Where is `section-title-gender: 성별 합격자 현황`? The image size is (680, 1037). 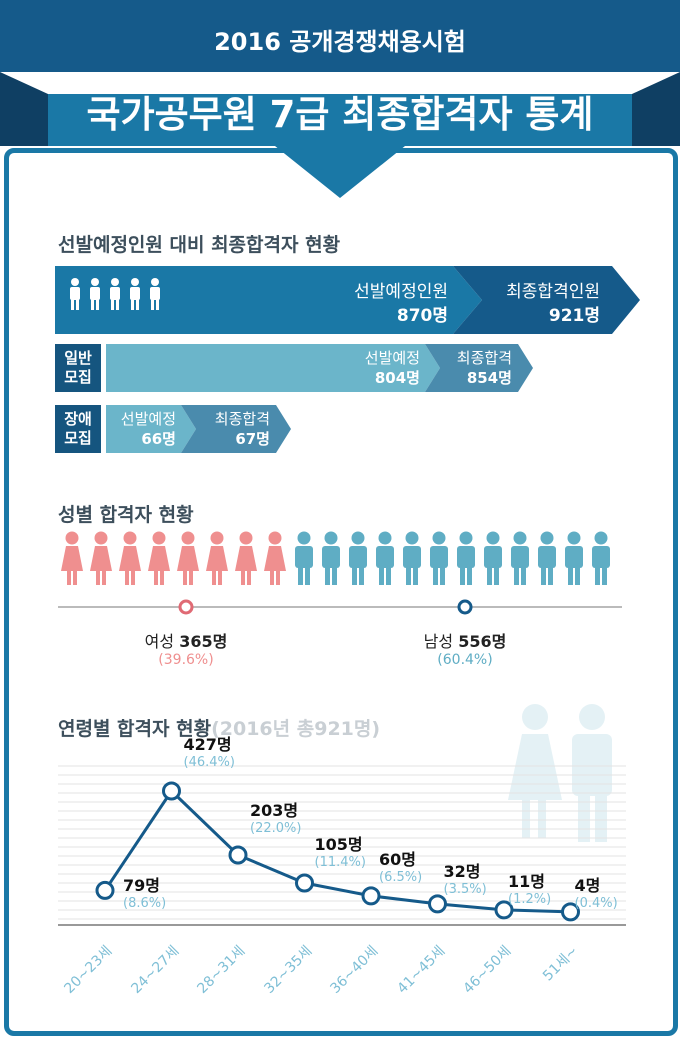 section-title-gender: 성별 합격자 현황 is located at coordinates (126, 515).